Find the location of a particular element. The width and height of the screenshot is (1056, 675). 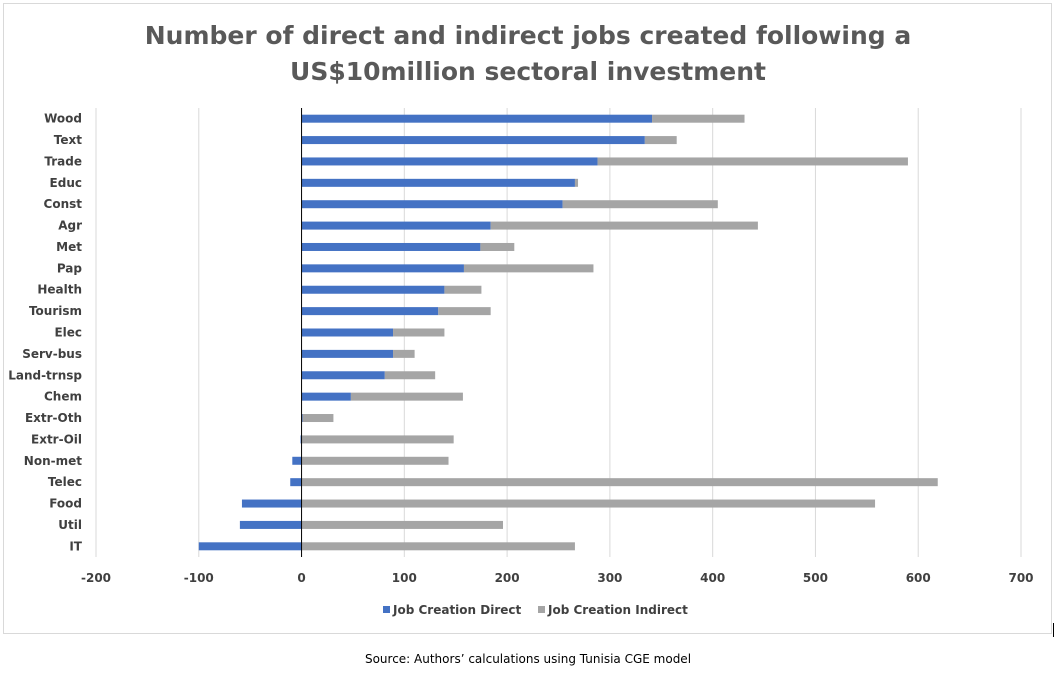

category-label: Health is located at coordinates (59, 290).